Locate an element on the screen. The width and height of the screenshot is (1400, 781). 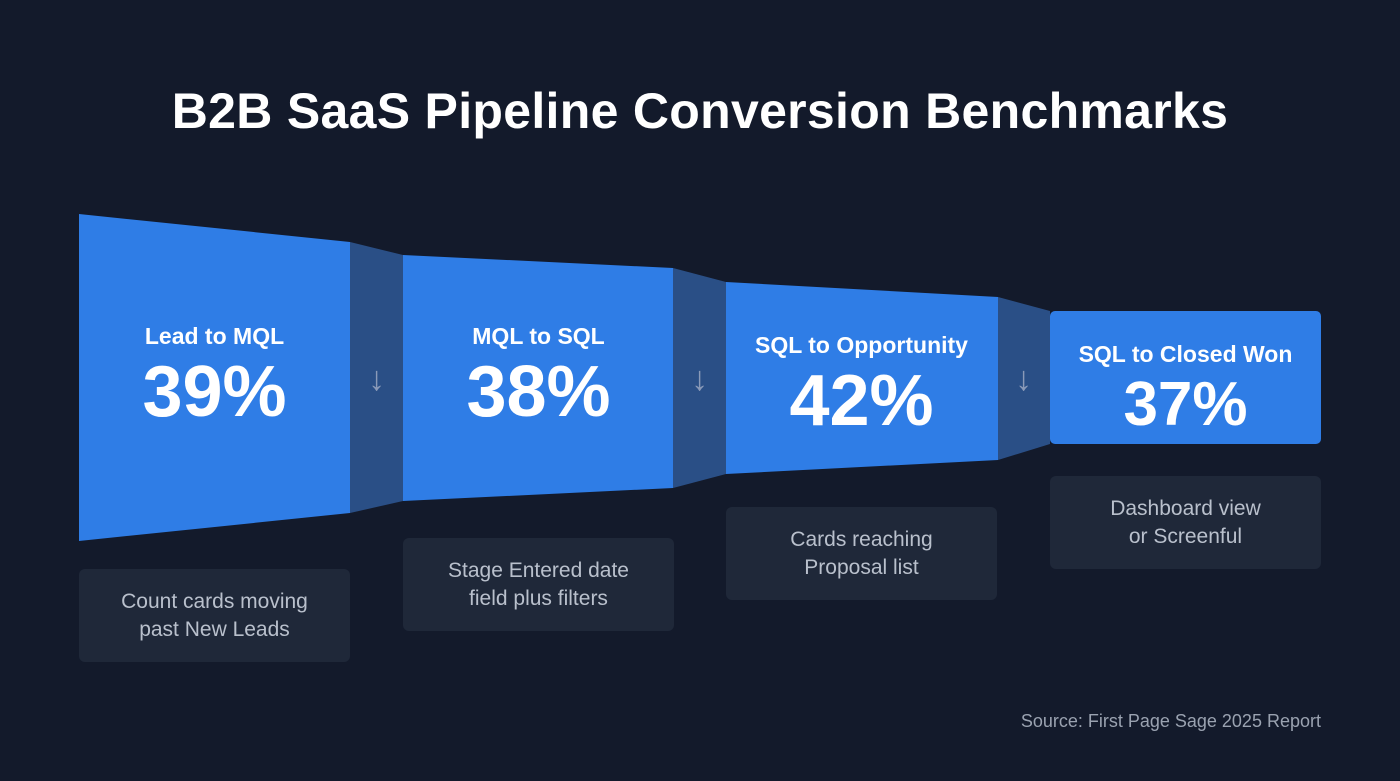
stage-mql-to-sql: MQL to SQL 38% is located at coordinates (538, 375).